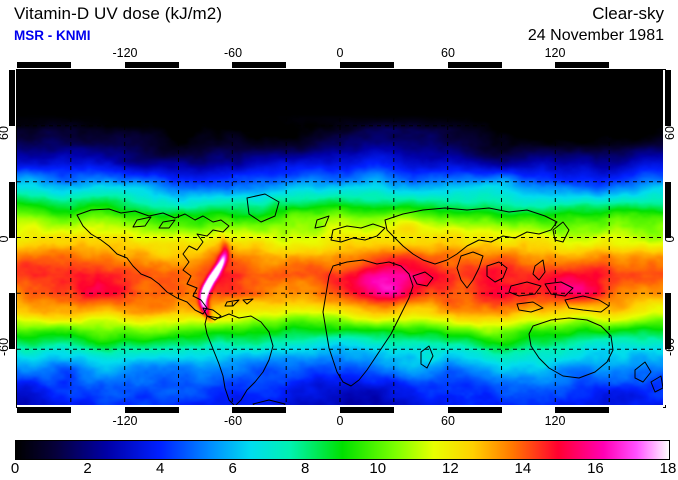 The image size is (678, 480). I want to click on colorbar-tick-14: 14, so click(523, 468).